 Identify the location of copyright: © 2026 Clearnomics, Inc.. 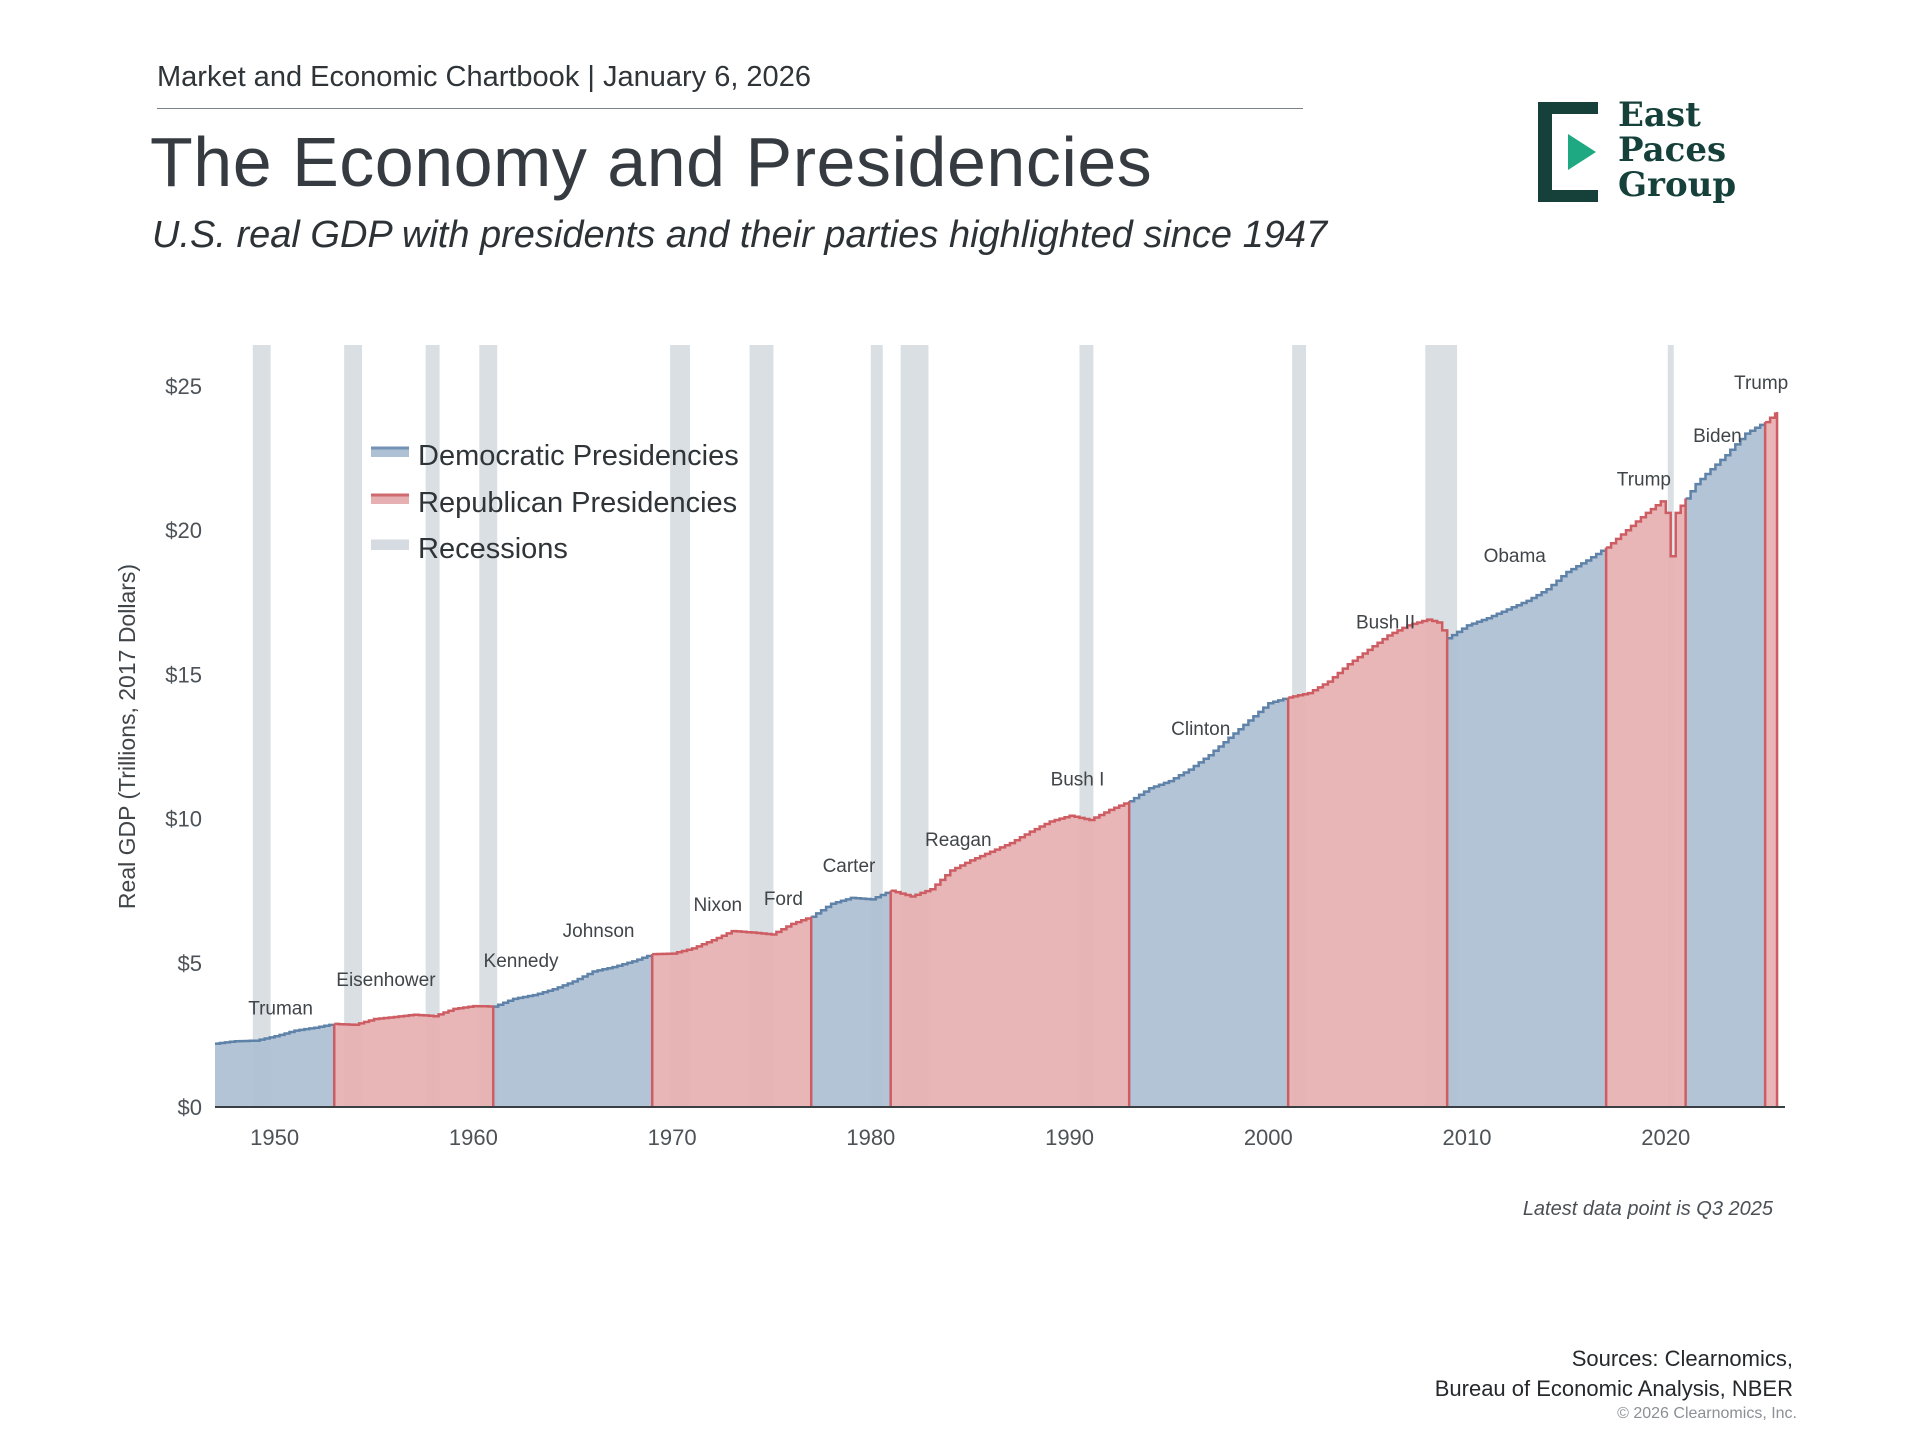
(1707, 1413).